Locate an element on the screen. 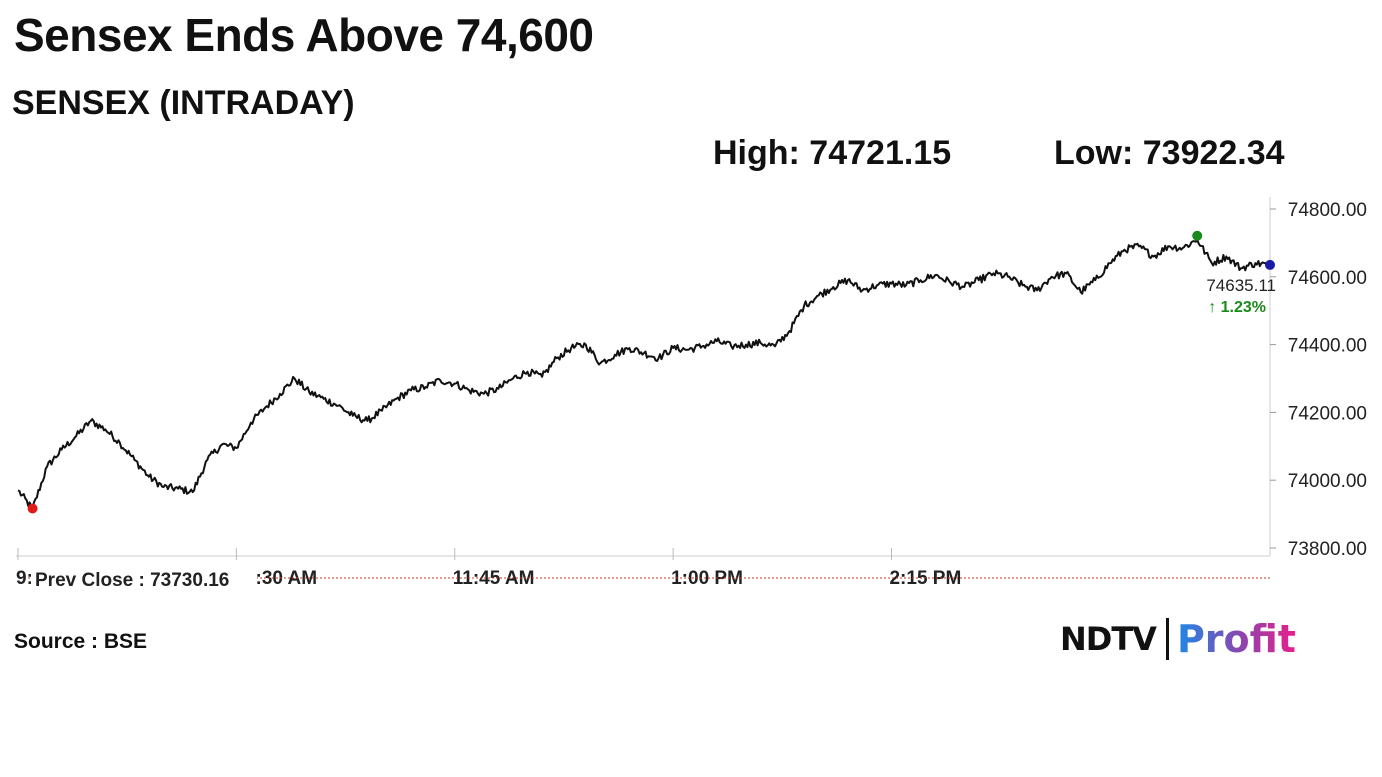 The width and height of the screenshot is (1382, 777). y-tick-label: 74600.00 is located at coordinates (1327, 278).